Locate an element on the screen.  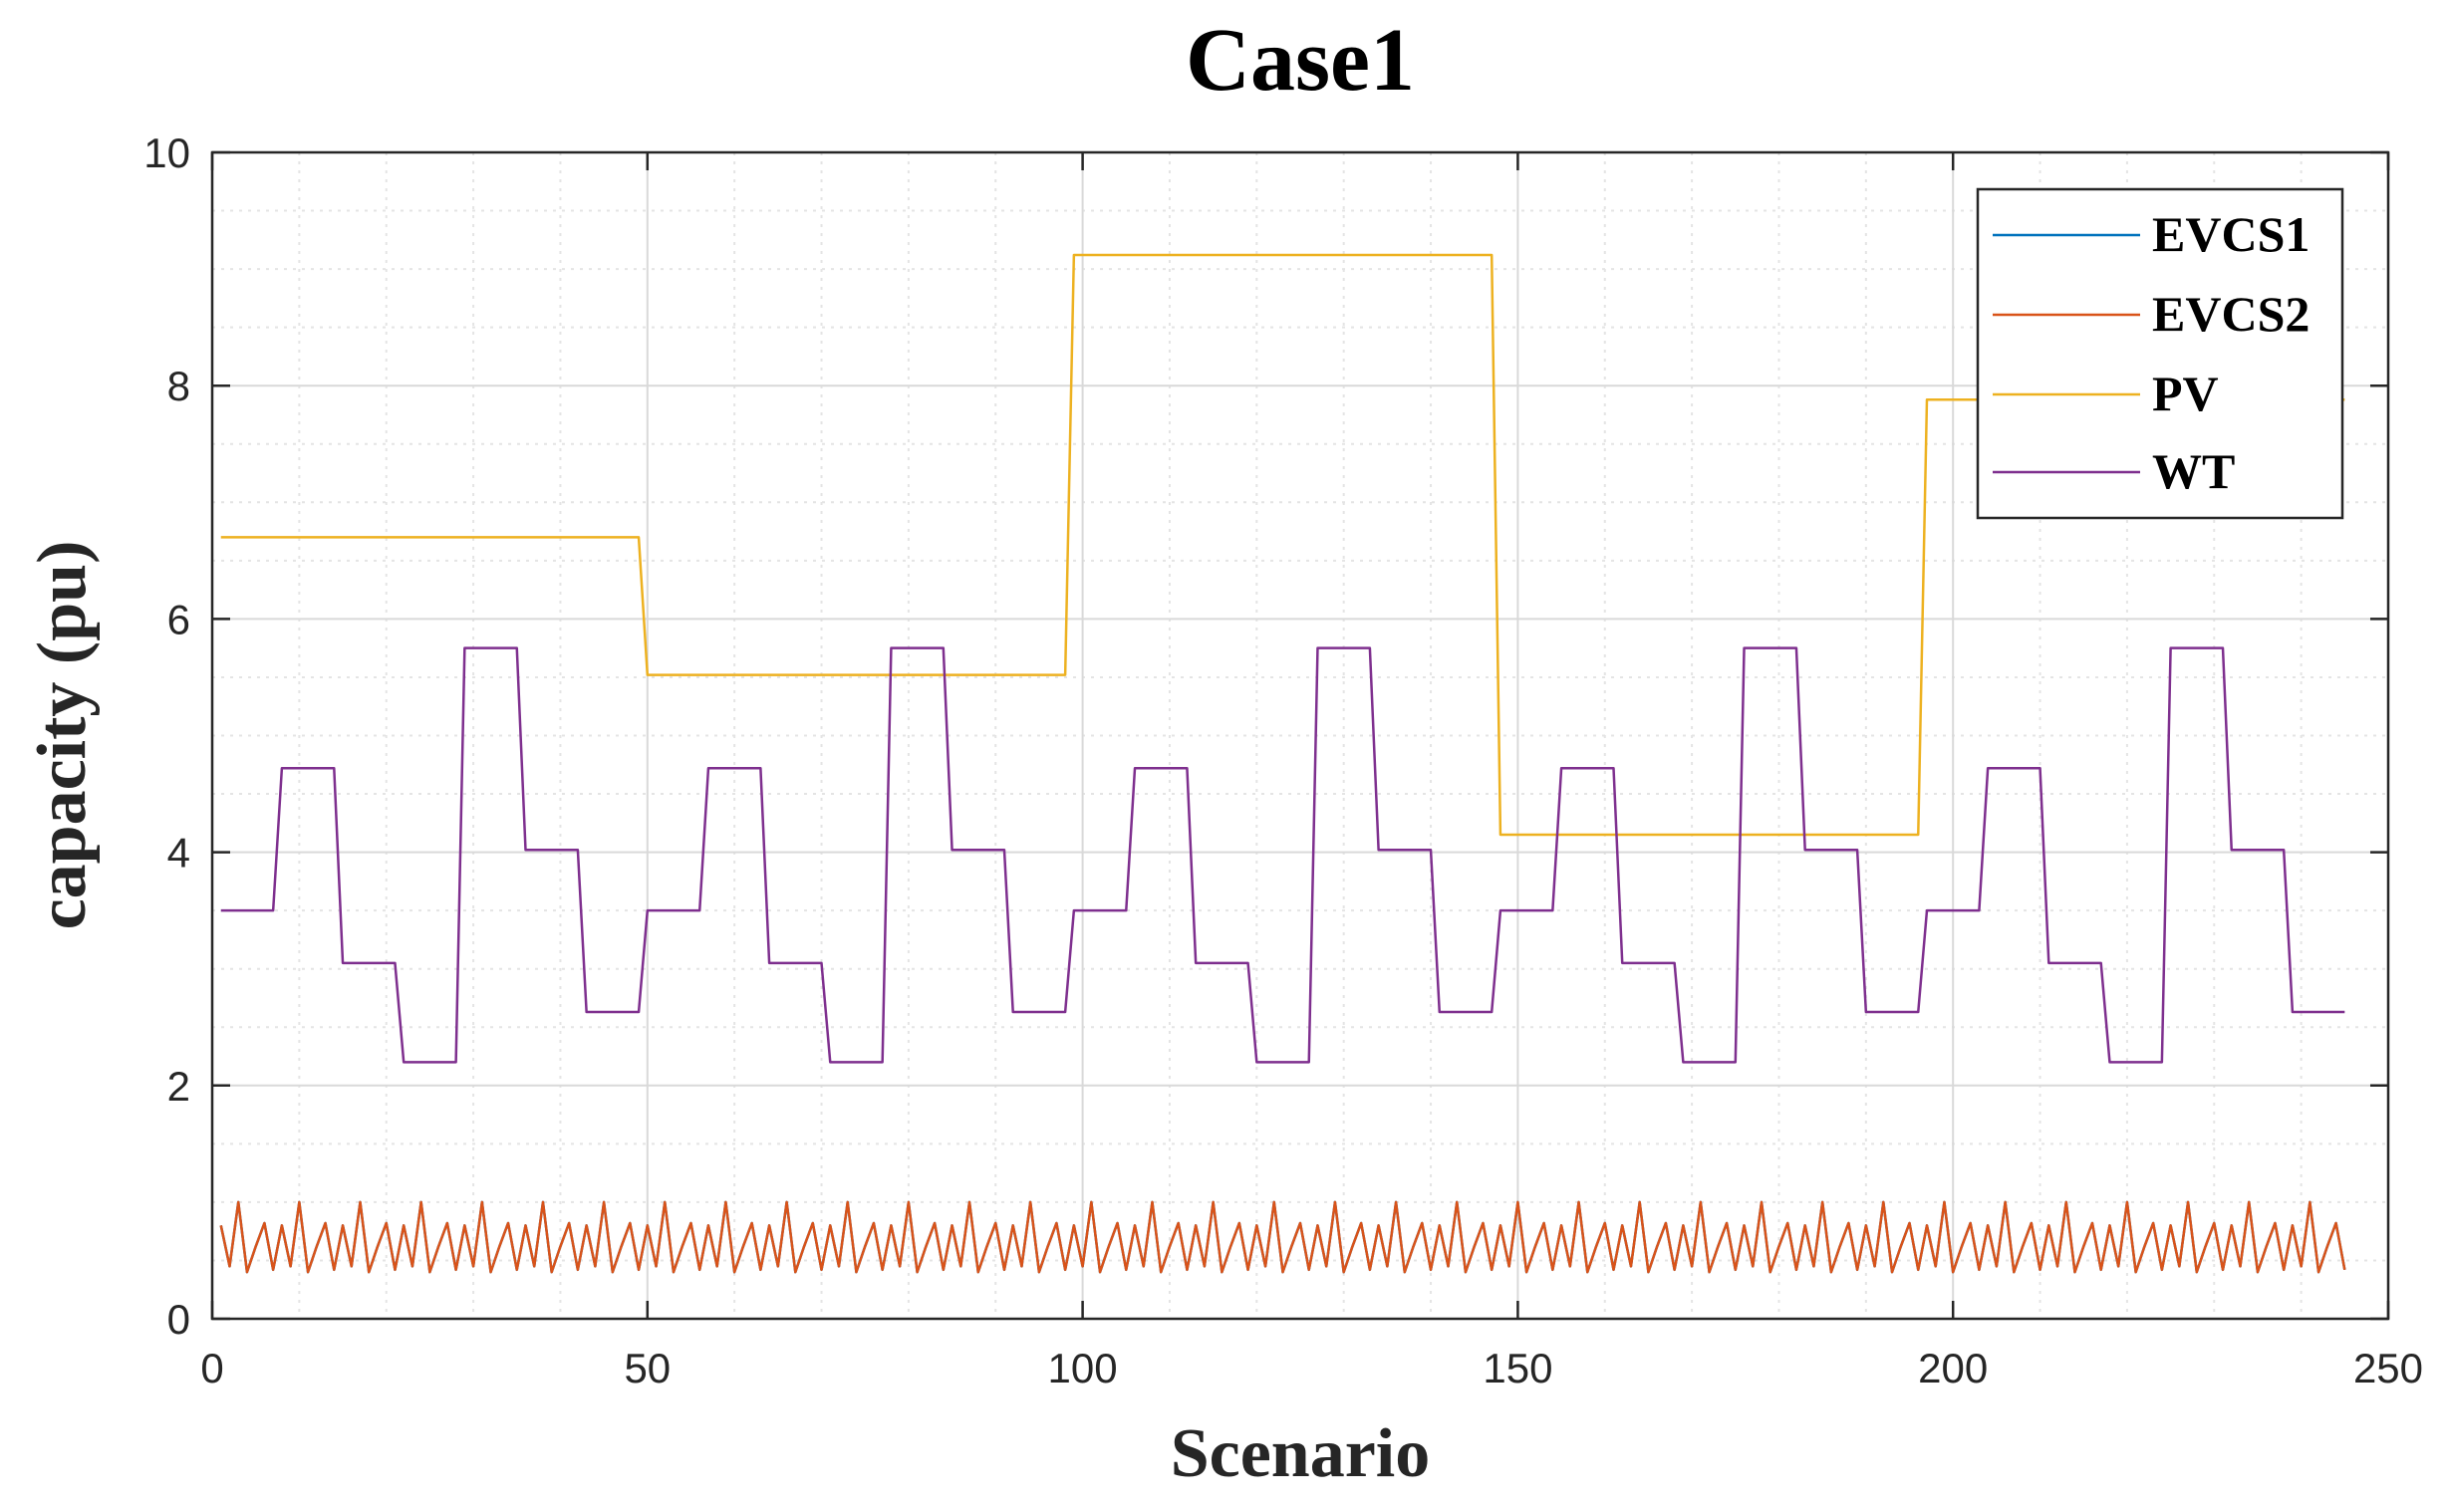
x-axis-label: Scenario is located at coordinates (1301, 1453).